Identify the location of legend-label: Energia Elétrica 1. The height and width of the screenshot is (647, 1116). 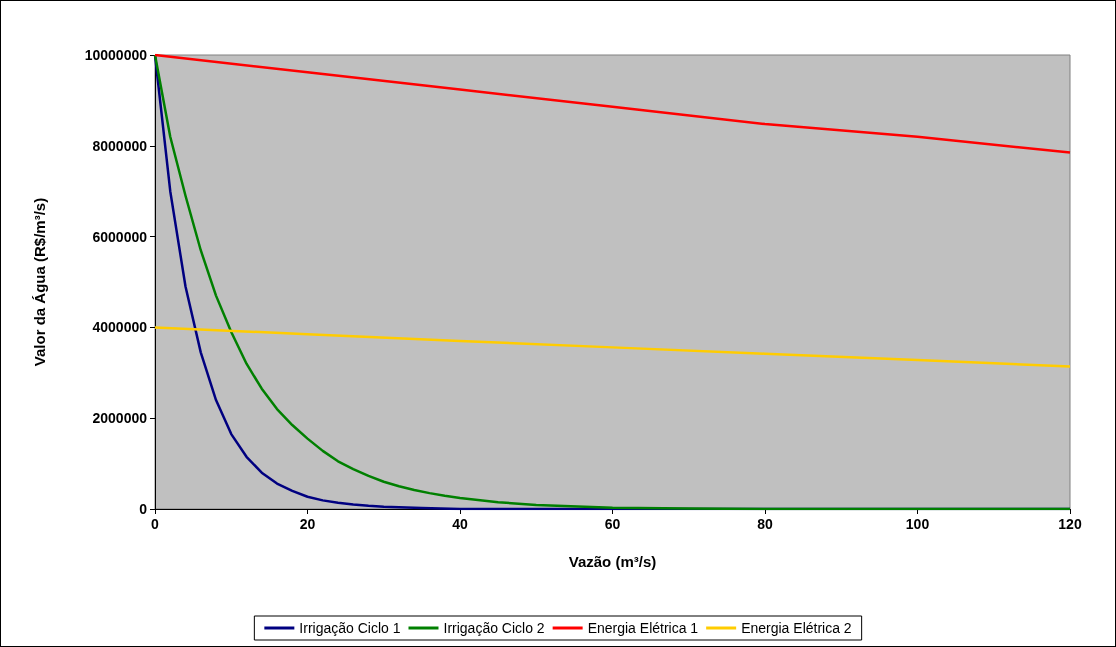
(643, 628).